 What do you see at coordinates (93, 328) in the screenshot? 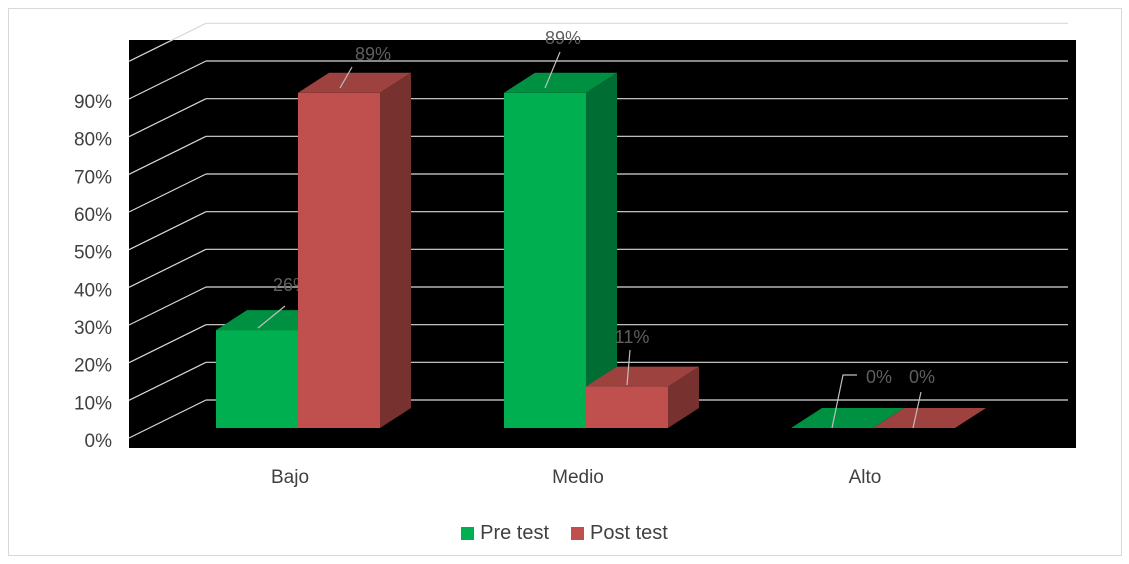
I see `y-tick-label: 30%` at bounding box center [93, 328].